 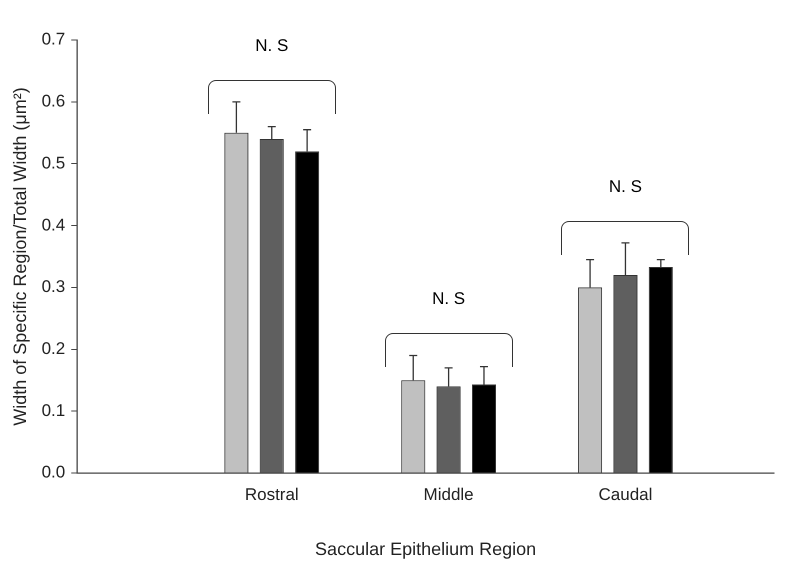 I want to click on y-tick-label: 0.2, so click(x=54, y=348).